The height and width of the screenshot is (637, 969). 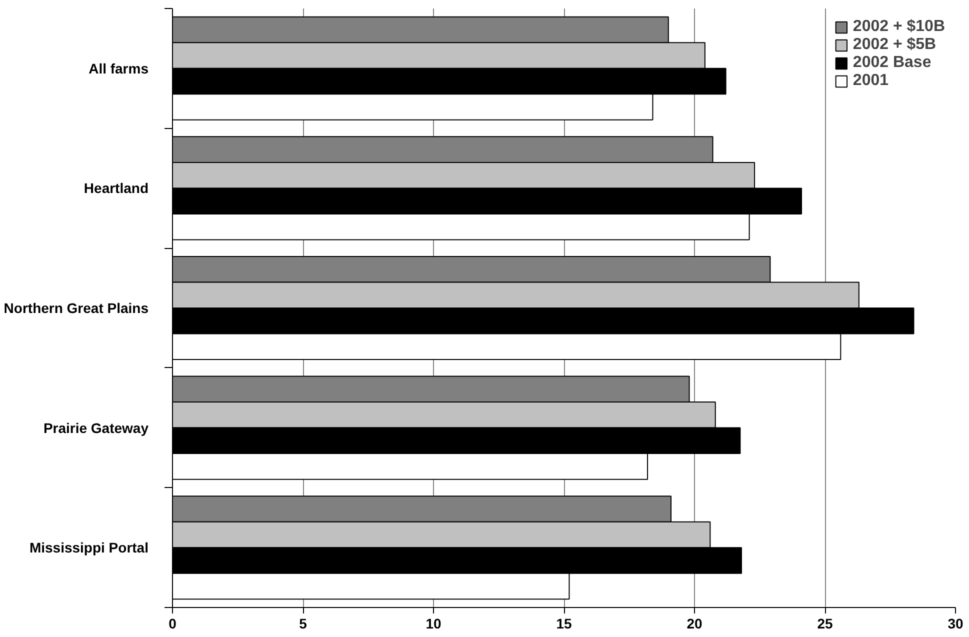 I want to click on x-tick-label: 15, so click(x=564, y=624).